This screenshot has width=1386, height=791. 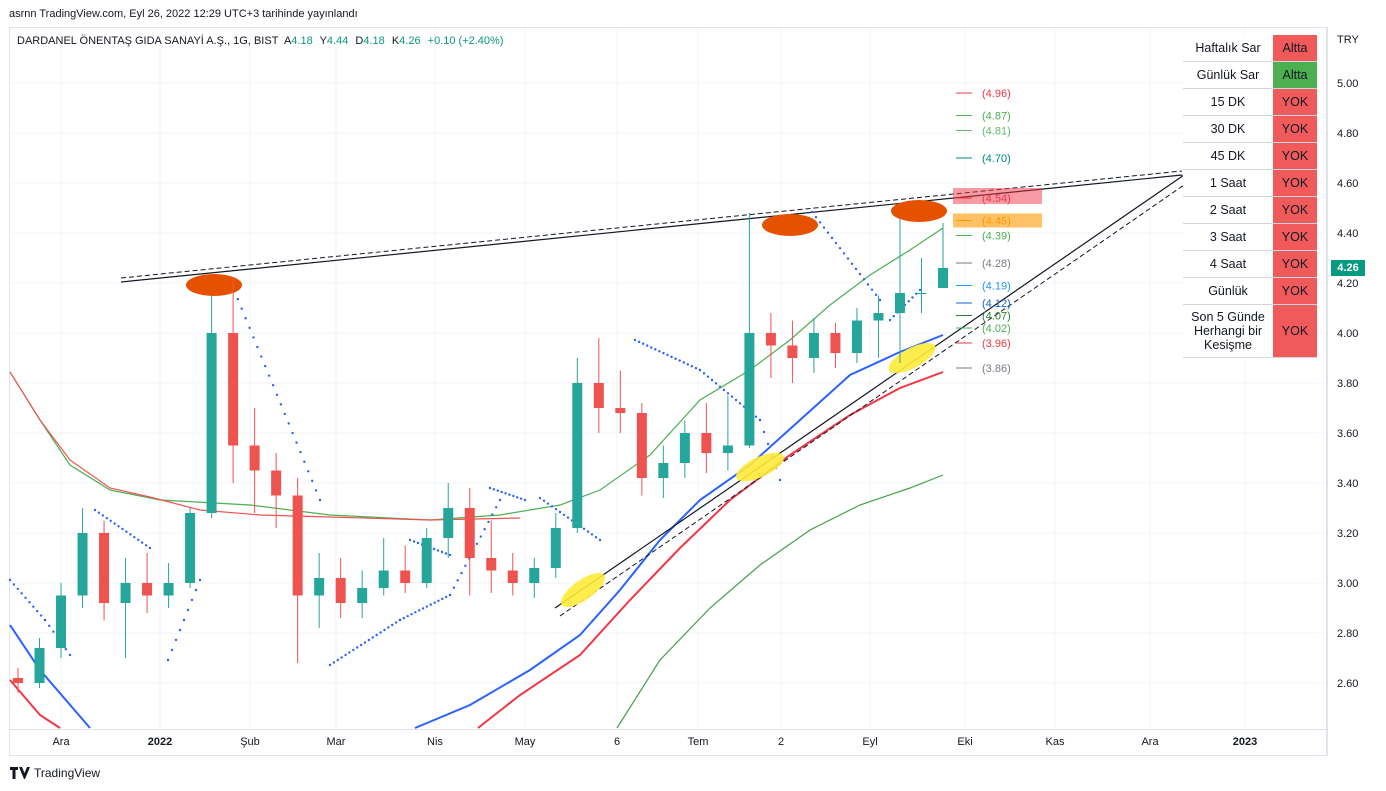 What do you see at coordinates (1055, 742) in the screenshot?
I see `time-tick: Kas` at bounding box center [1055, 742].